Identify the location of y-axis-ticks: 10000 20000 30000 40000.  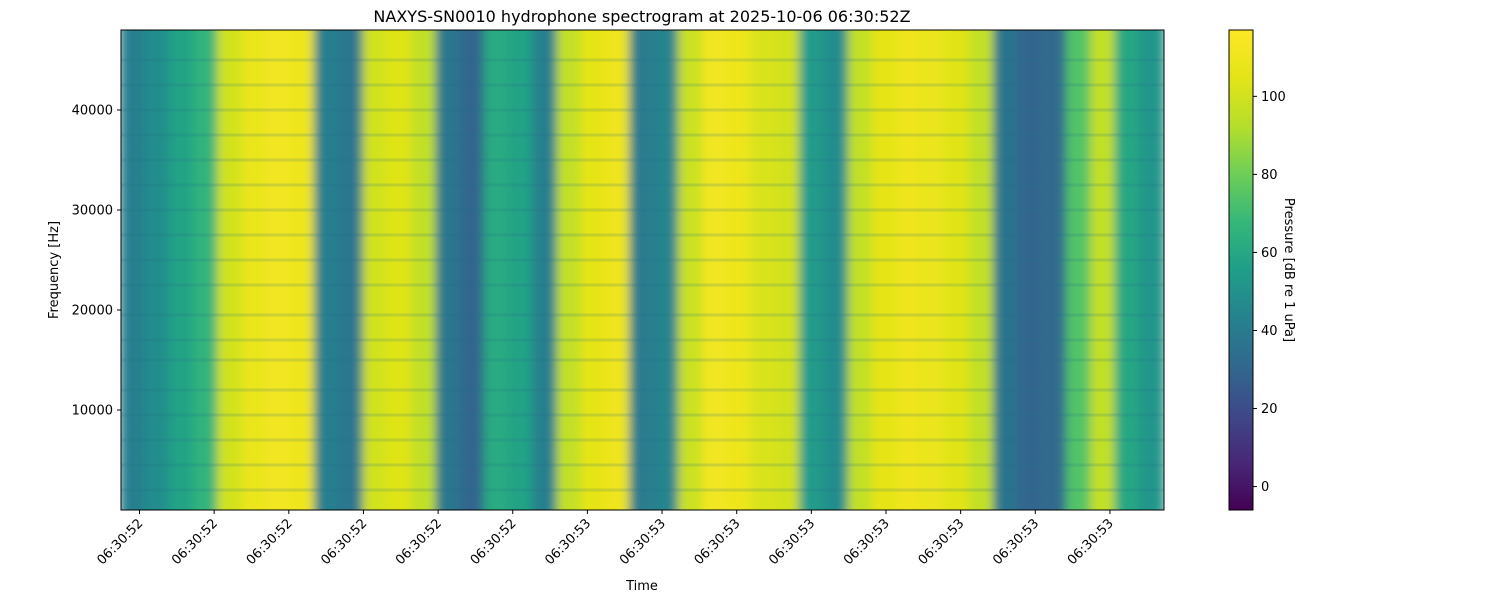
(96, 261).